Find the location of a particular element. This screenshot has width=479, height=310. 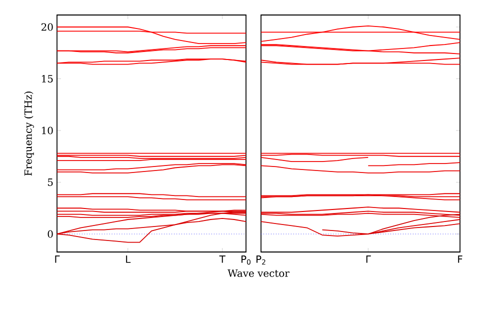

y-tick-label: 5 is located at coordinates (50, 182).